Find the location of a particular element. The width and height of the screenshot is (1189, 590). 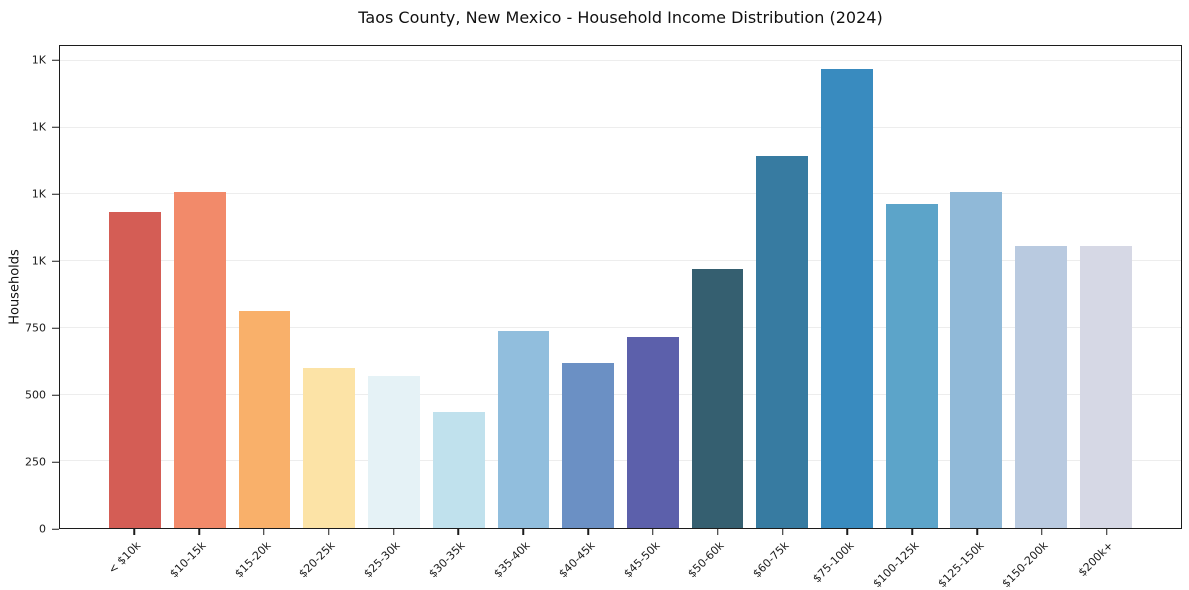

x-tick-label: $25-30k is located at coordinates (382, 560).